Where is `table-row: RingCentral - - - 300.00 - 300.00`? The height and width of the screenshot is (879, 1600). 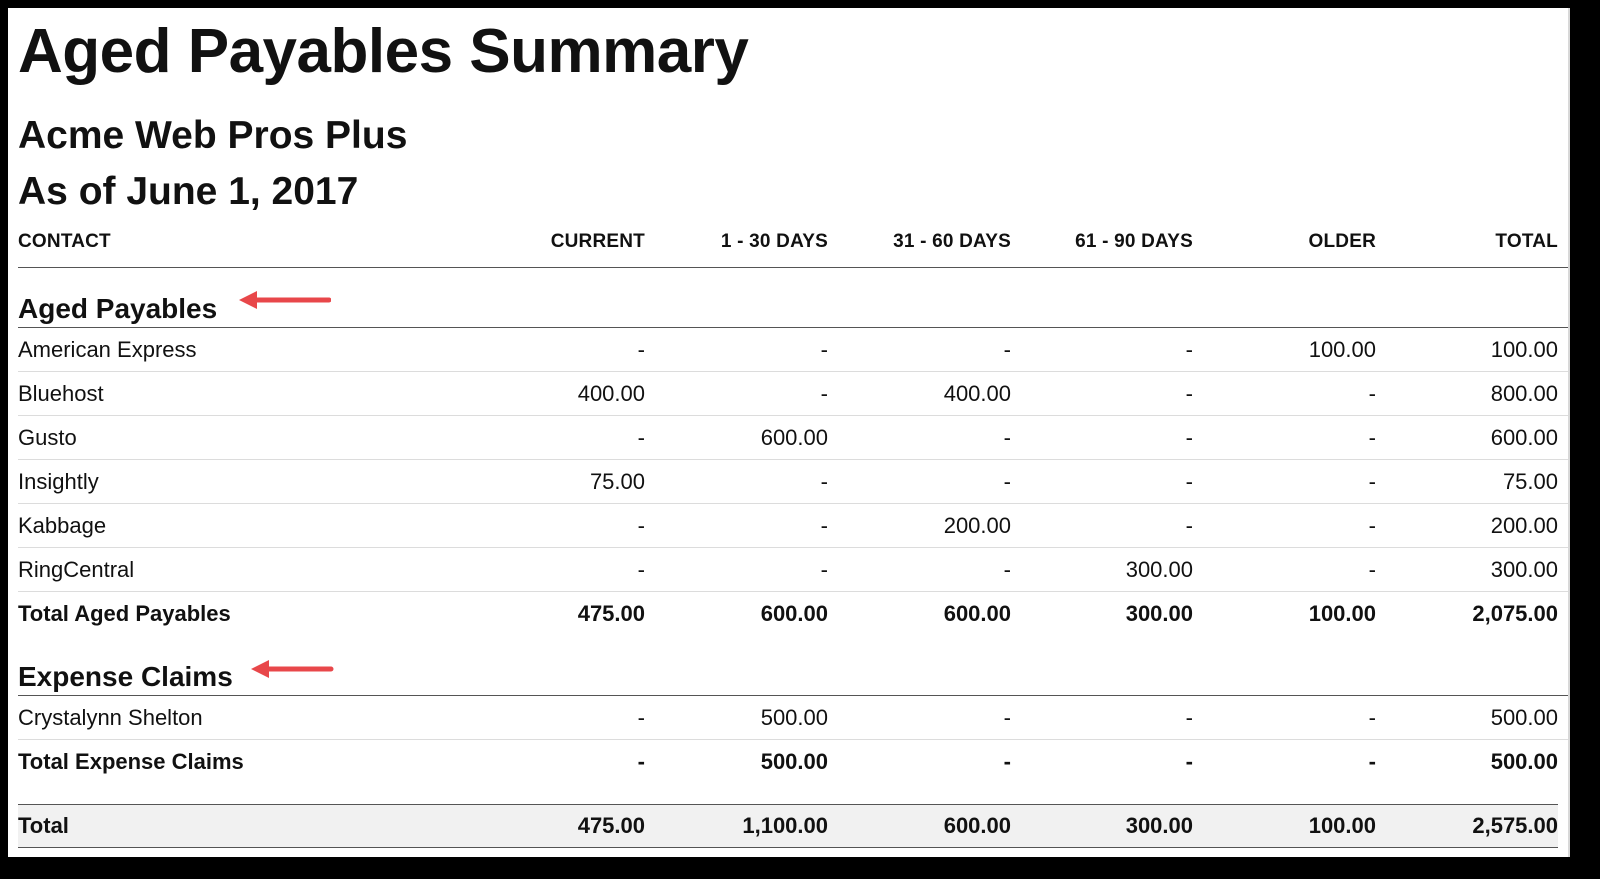 table-row: RingCentral - - - 300.00 - 300.00 is located at coordinates (794, 570).